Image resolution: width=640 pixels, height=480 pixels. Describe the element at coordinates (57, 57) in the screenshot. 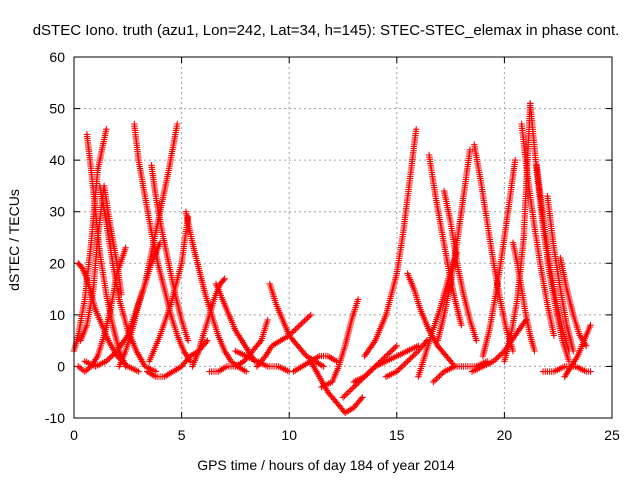

I see `y-tick-label: 60` at that location.